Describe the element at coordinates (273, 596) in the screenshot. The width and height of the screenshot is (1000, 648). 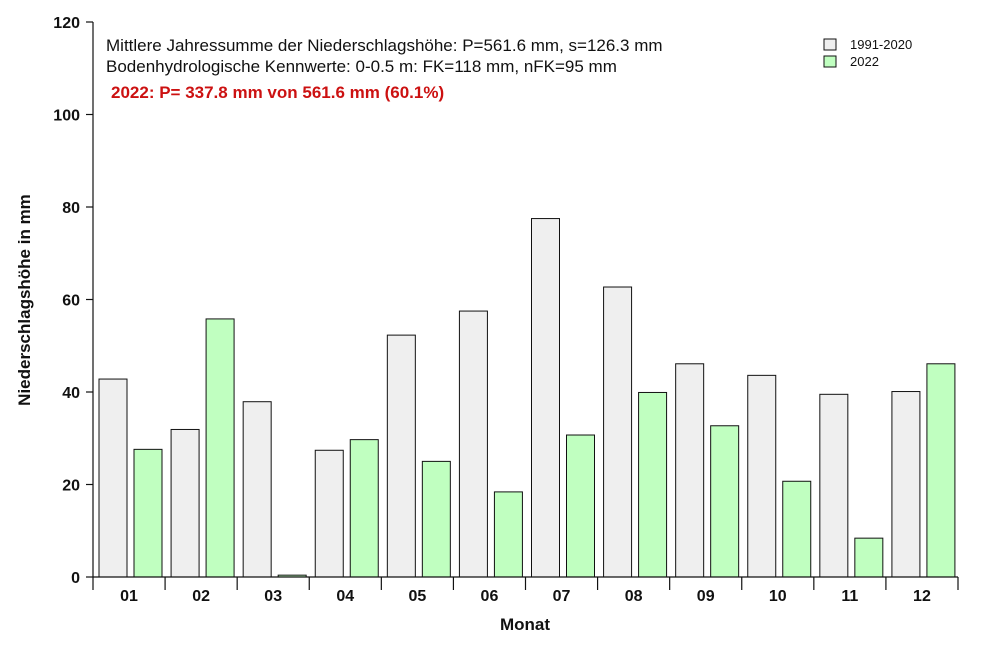
I see `x-tick-label-03: 03` at that location.